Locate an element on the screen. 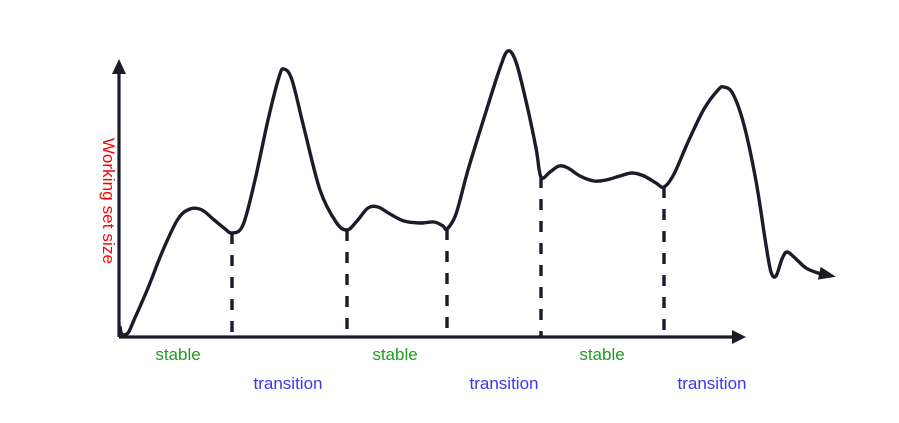 This screenshot has height=423, width=899. y-axis-label-group: Working set size is located at coordinates (108, 201).